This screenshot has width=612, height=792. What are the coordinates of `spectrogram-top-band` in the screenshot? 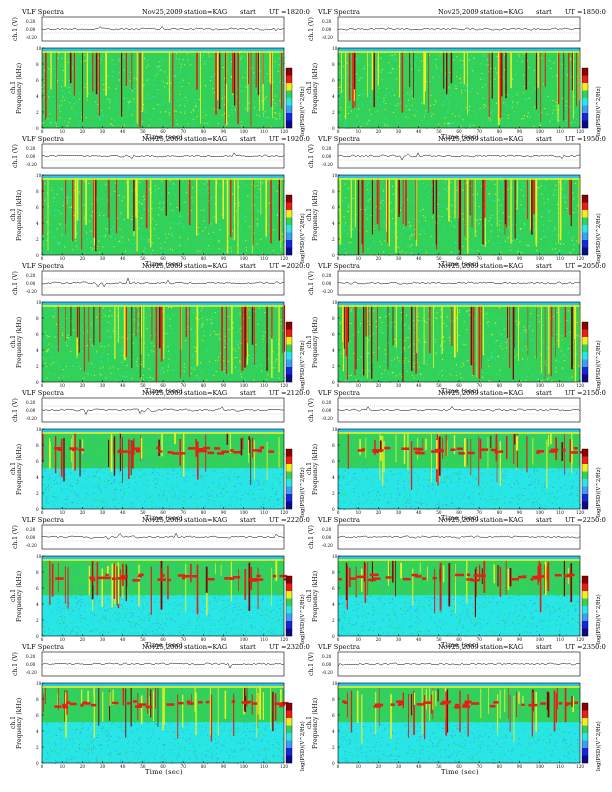 It's located at (163, 177).